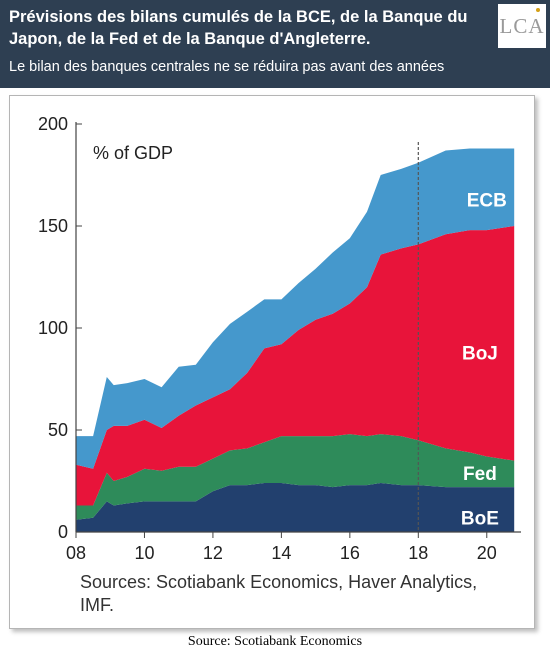 The image size is (550, 657). Describe the element at coordinates (480, 474) in the screenshot. I see `series-label-fed: Fed` at that location.